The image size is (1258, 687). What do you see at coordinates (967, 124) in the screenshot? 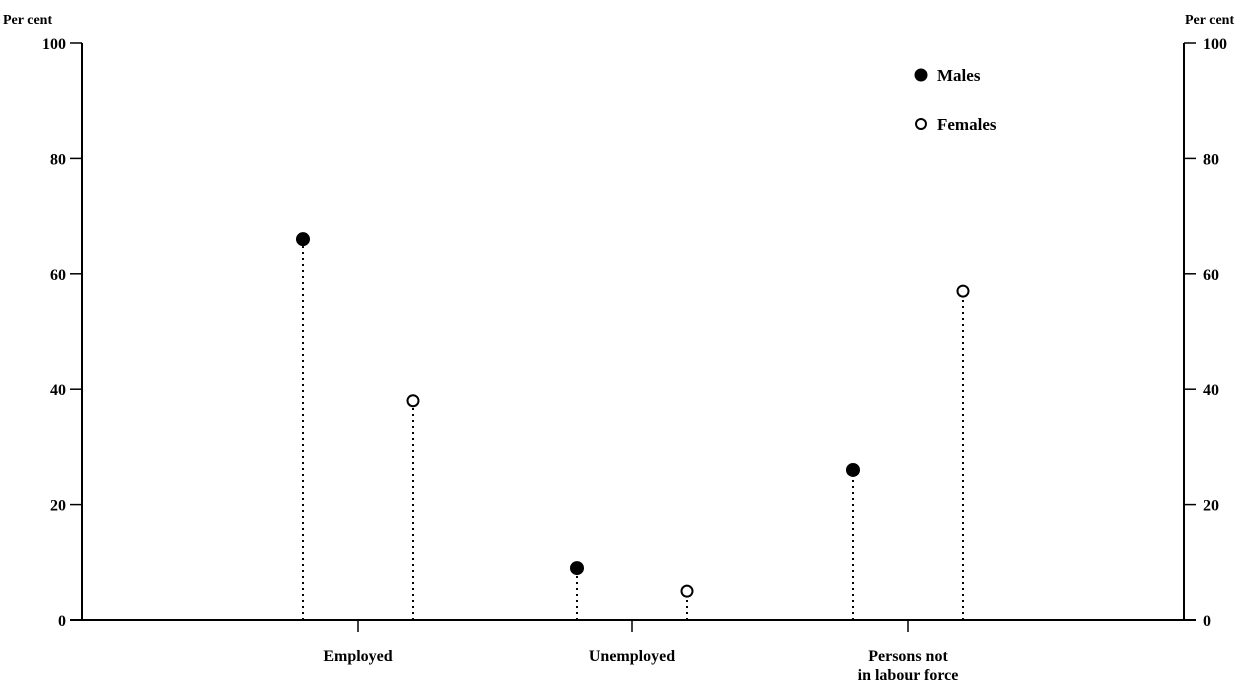
I see `legend-label: Females` at bounding box center [967, 124].